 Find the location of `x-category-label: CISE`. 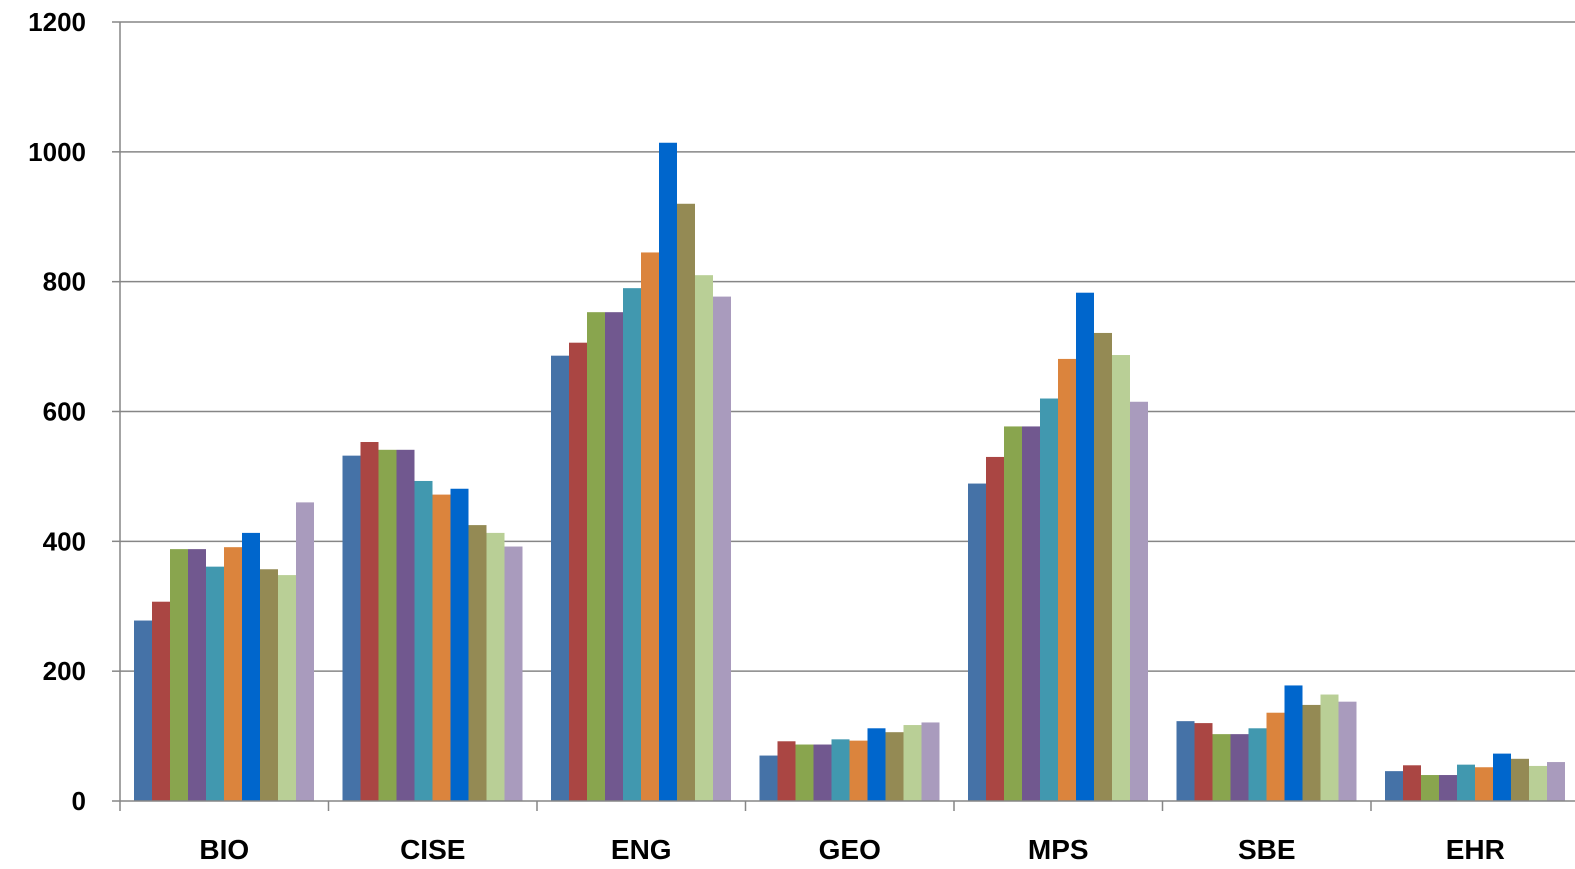

x-category-label: CISE is located at coordinates (432, 849).